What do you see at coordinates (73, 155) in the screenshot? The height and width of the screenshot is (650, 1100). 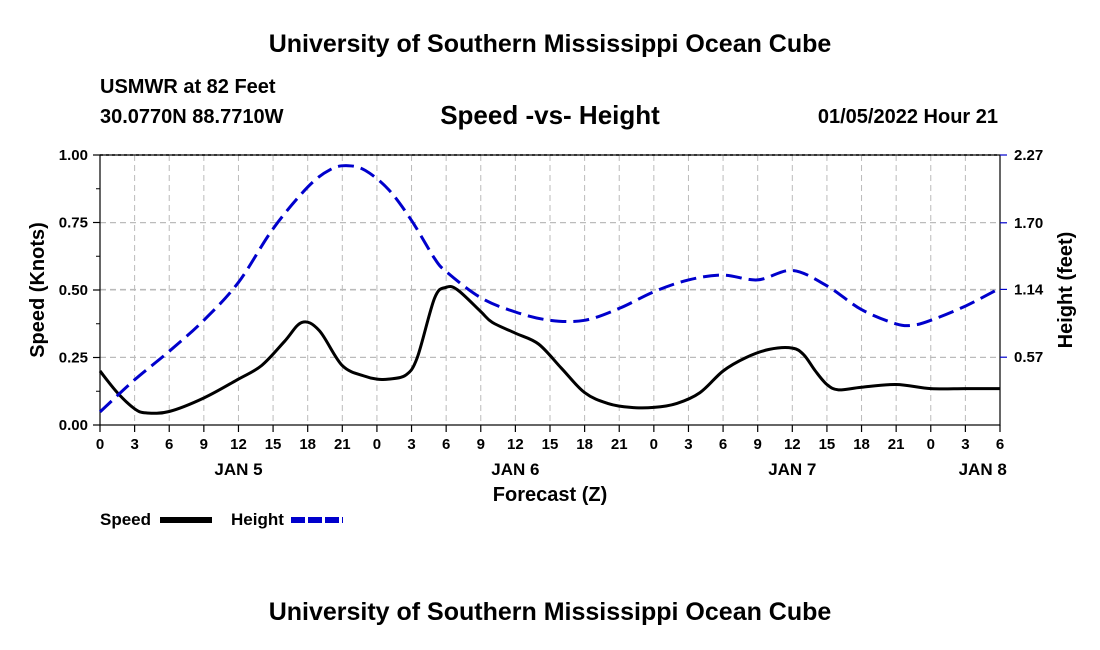 I see `y-tick-label: 1.00` at bounding box center [73, 155].